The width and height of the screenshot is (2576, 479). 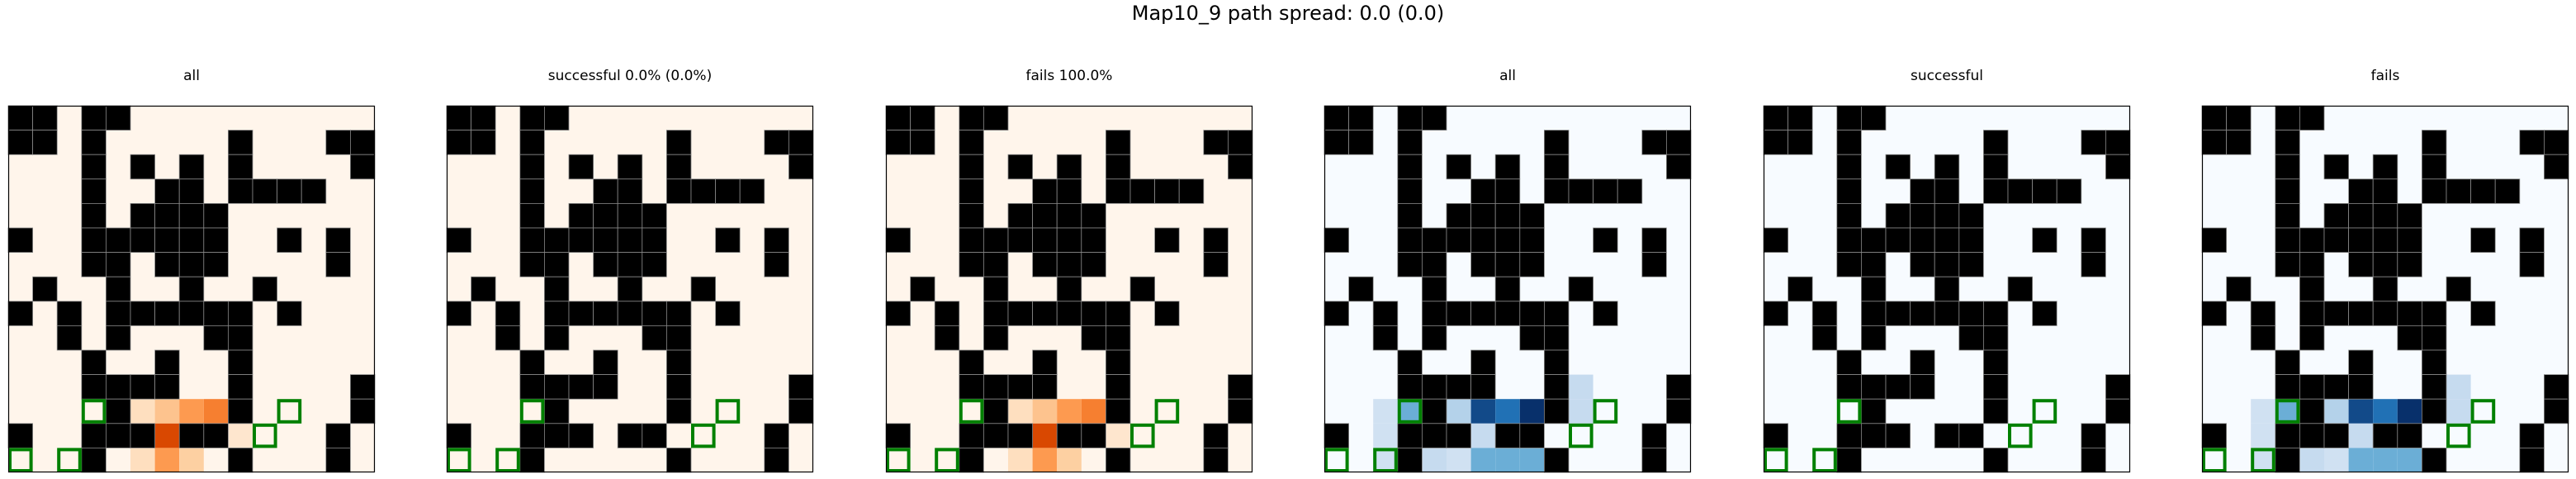 What do you see at coordinates (191, 76) in the screenshot?
I see `panel-title: all` at bounding box center [191, 76].